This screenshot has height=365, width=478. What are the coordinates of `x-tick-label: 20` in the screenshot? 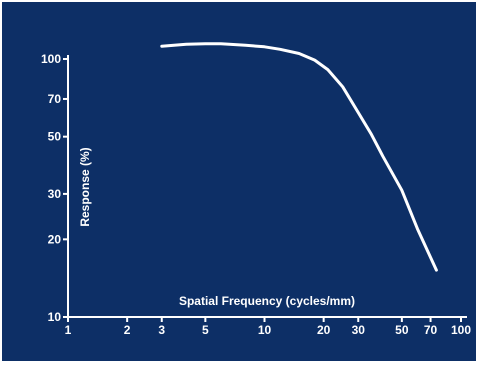 It's located at (324, 330).